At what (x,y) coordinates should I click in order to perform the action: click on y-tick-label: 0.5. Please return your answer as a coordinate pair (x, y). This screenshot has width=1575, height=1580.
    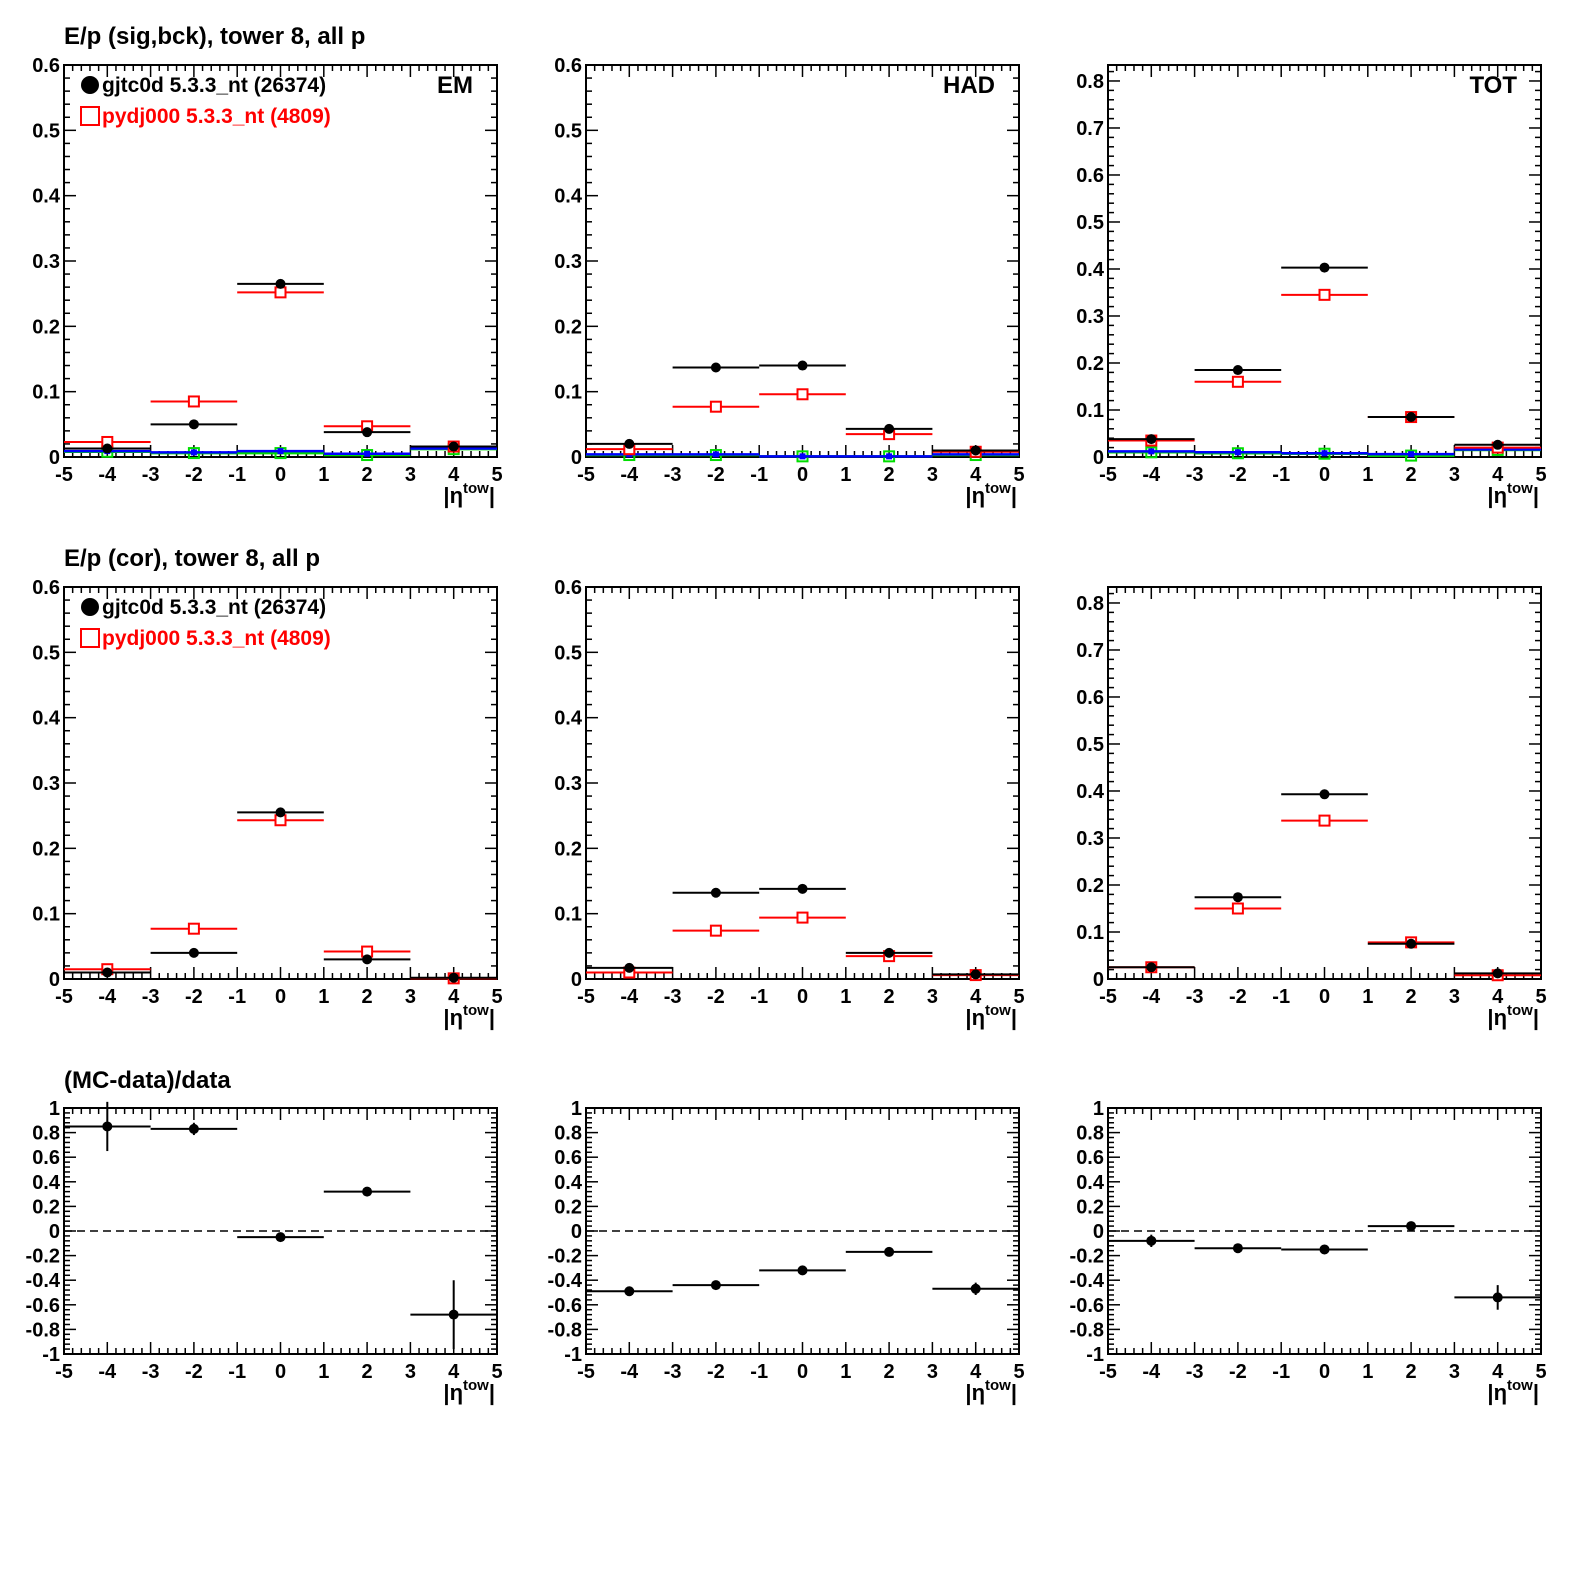
    Looking at the image, I should click on (1090, 223).